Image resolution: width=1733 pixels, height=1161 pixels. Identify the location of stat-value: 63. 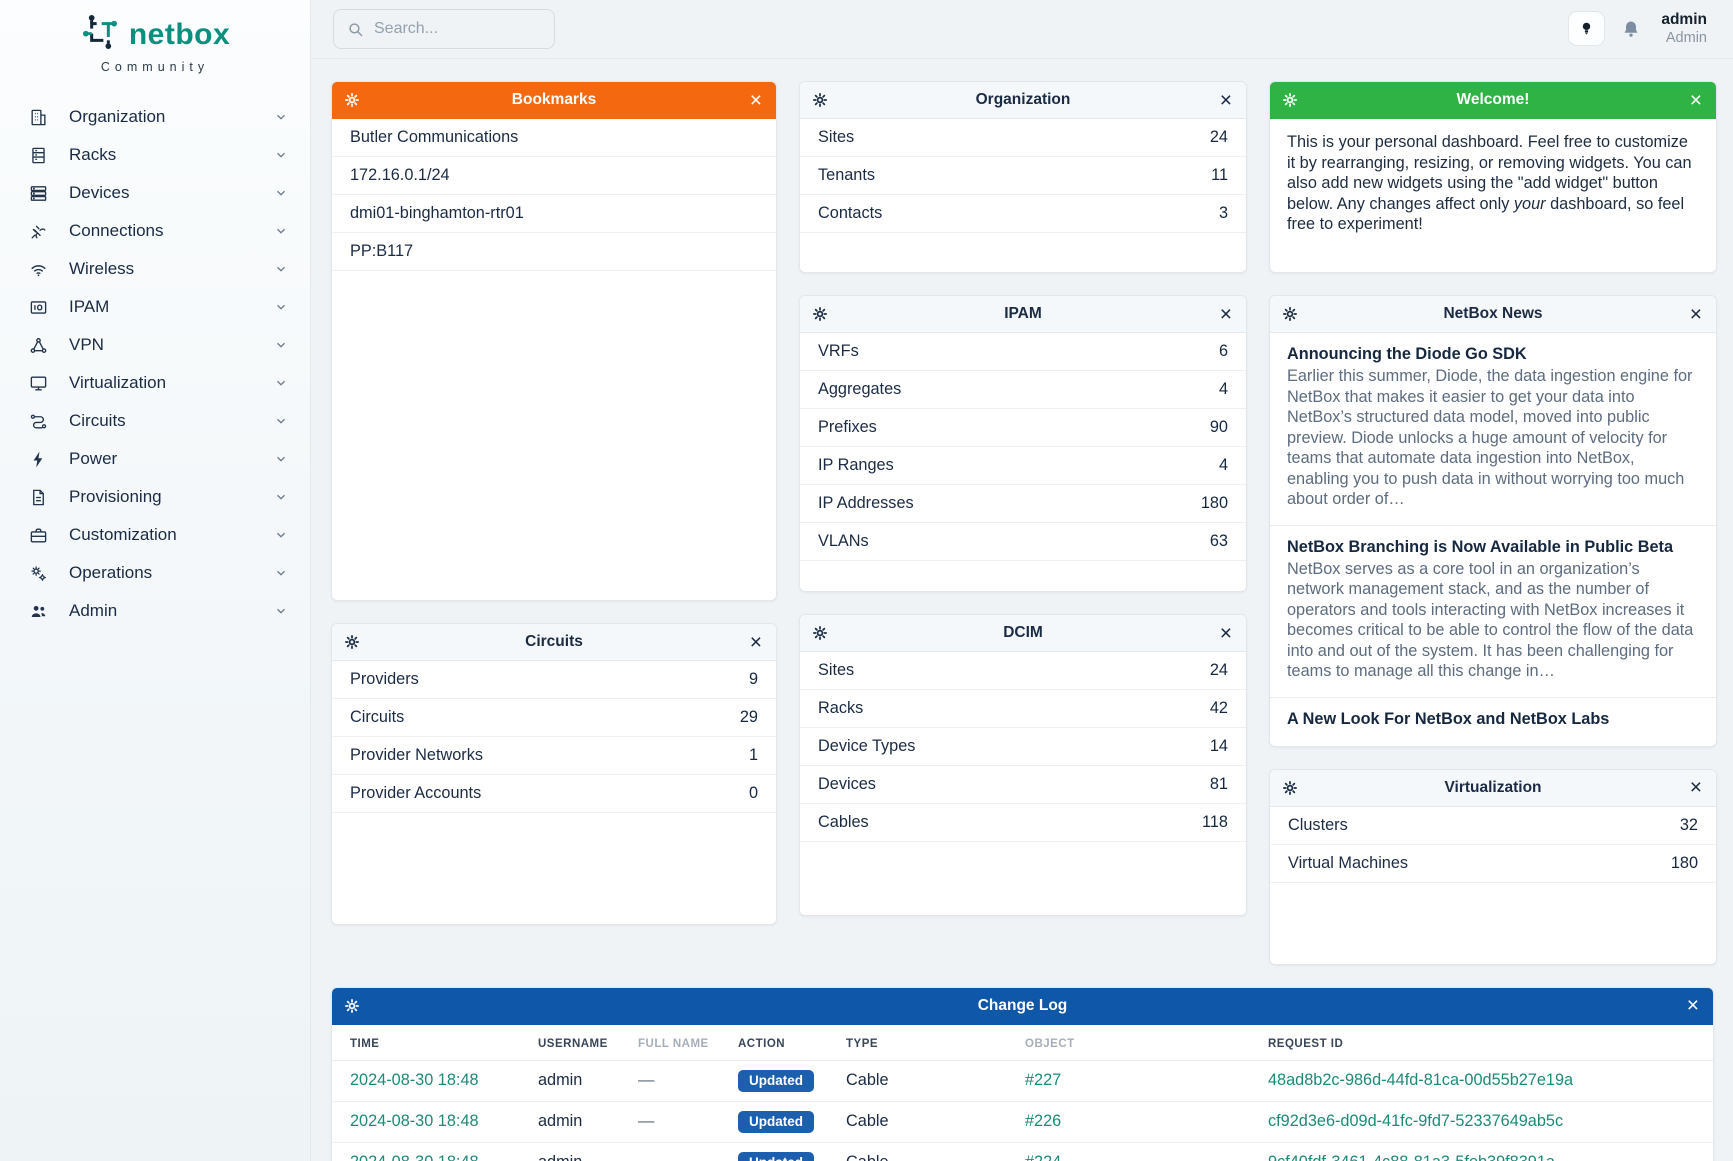
(1218, 541).